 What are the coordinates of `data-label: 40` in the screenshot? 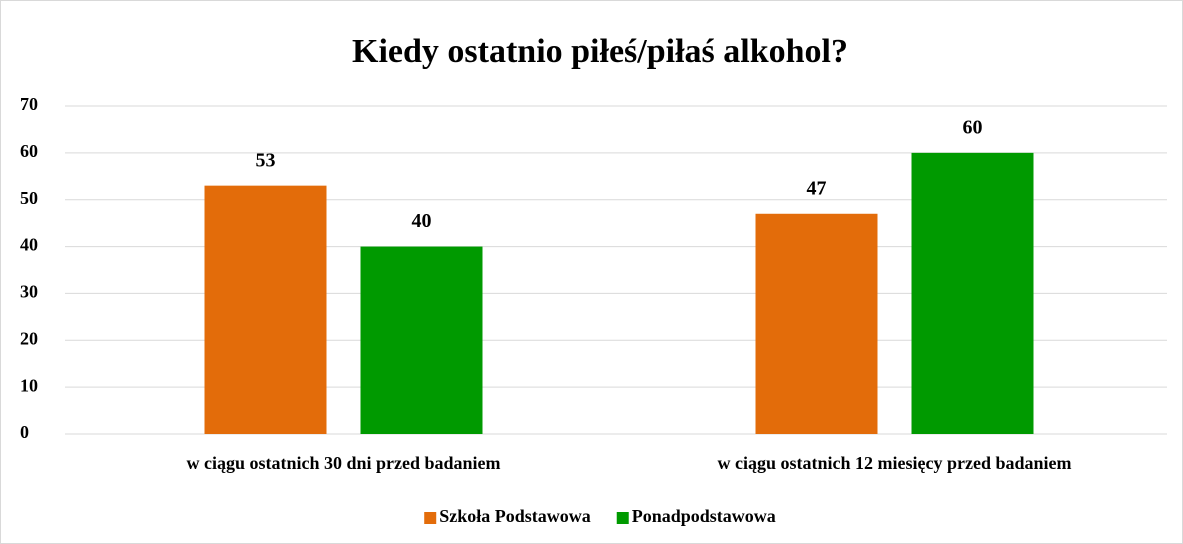 It's located at (422, 221).